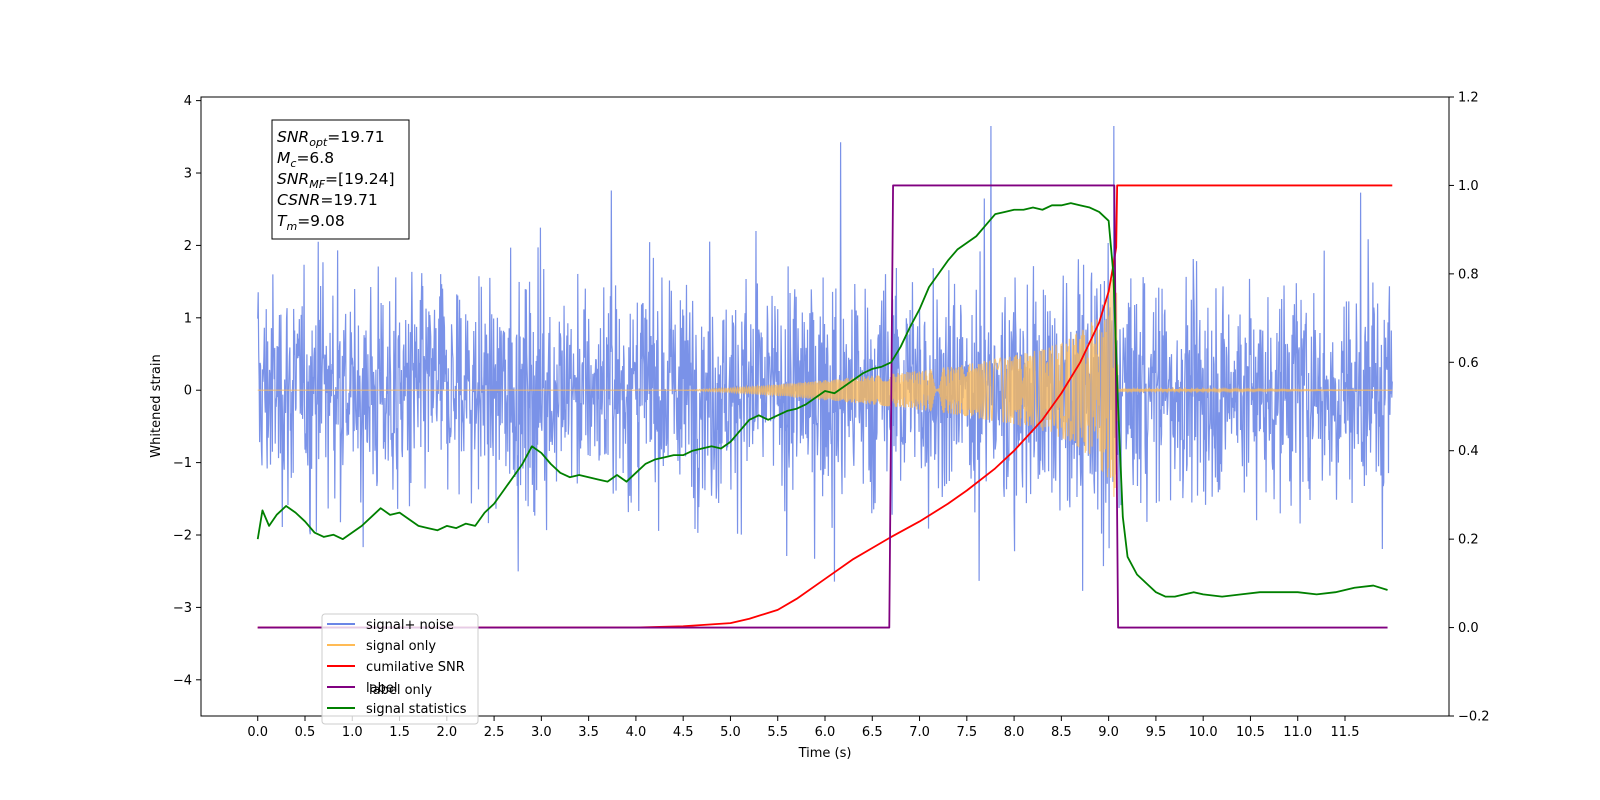 The height and width of the screenshot is (800, 1600). Describe the element at coordinates (1468, 186) in the screenshot. I see `right-y-tick-label: 1.0` at that location.